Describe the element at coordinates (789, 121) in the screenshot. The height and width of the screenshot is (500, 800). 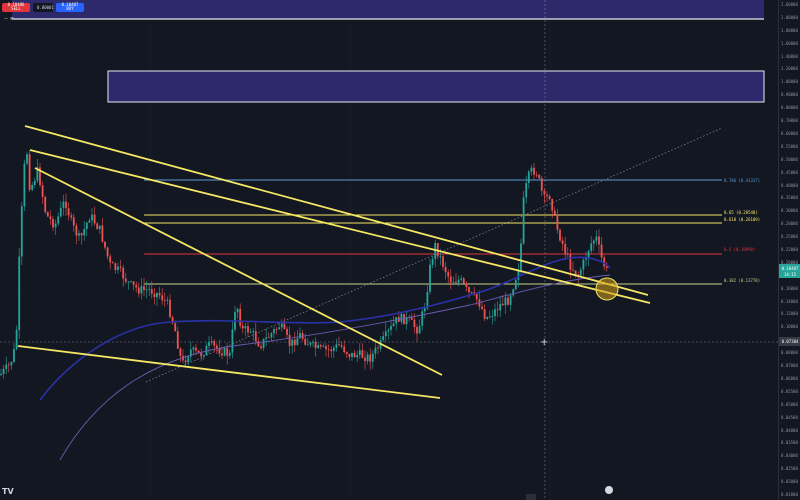
I see `axis-tick-label: 0.70000` at that location.